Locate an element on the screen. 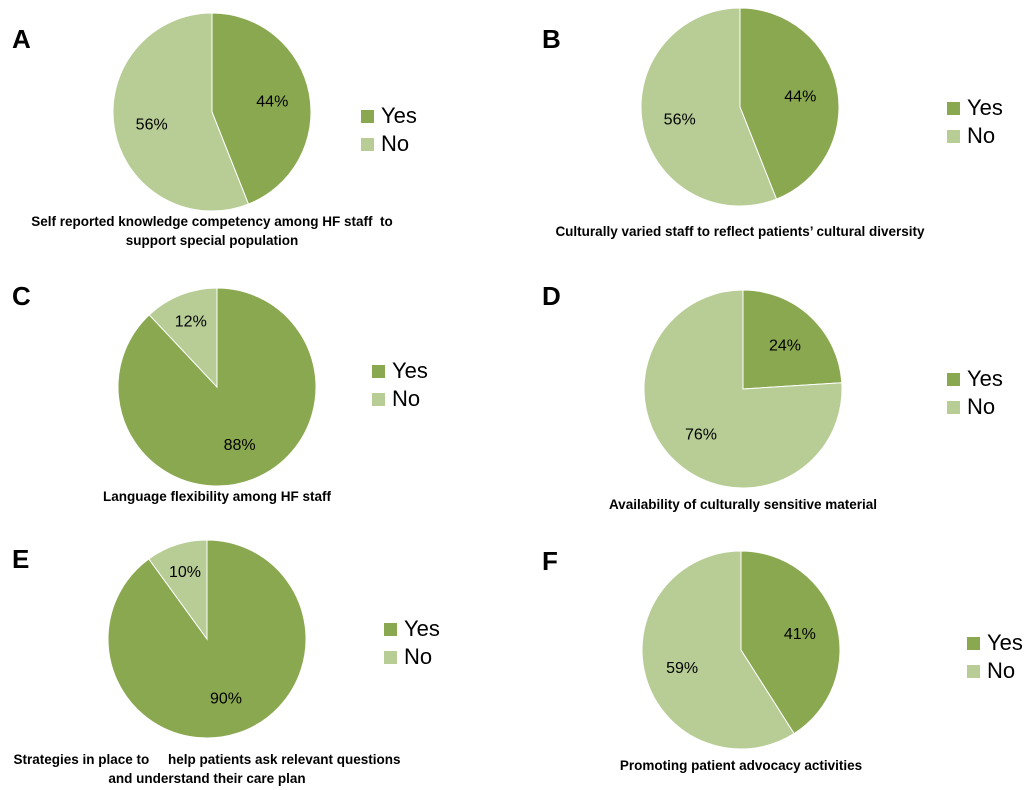 Image resolution: width=1030 pixels, height=790 pixels. caption-line: support special population is located at coordinates (212, 240).